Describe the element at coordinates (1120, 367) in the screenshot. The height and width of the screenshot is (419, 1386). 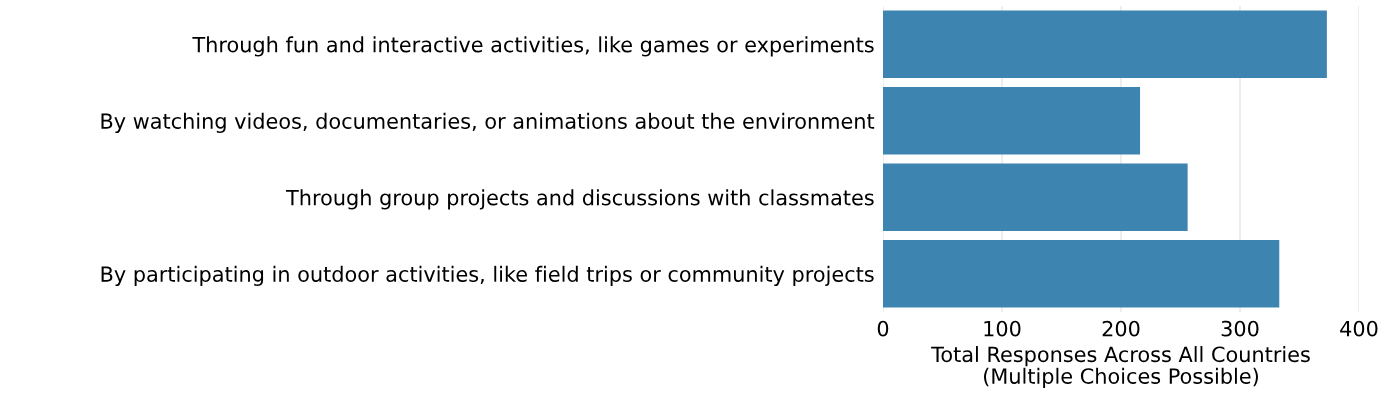
I see `x-axis-title: Total Responses Across All Countries (Multiple Choices Possible)` at that location.